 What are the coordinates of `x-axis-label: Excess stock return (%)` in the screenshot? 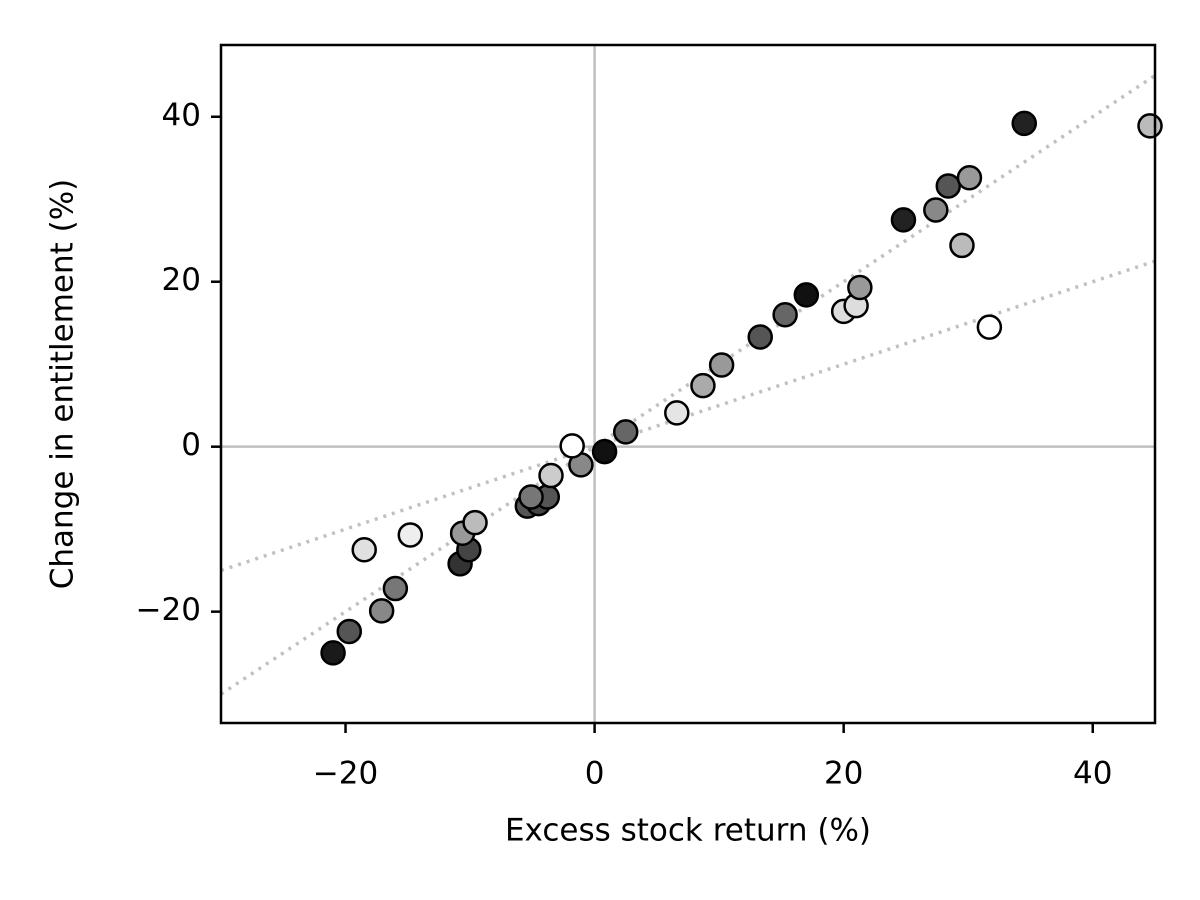 It's located at (688, 831).